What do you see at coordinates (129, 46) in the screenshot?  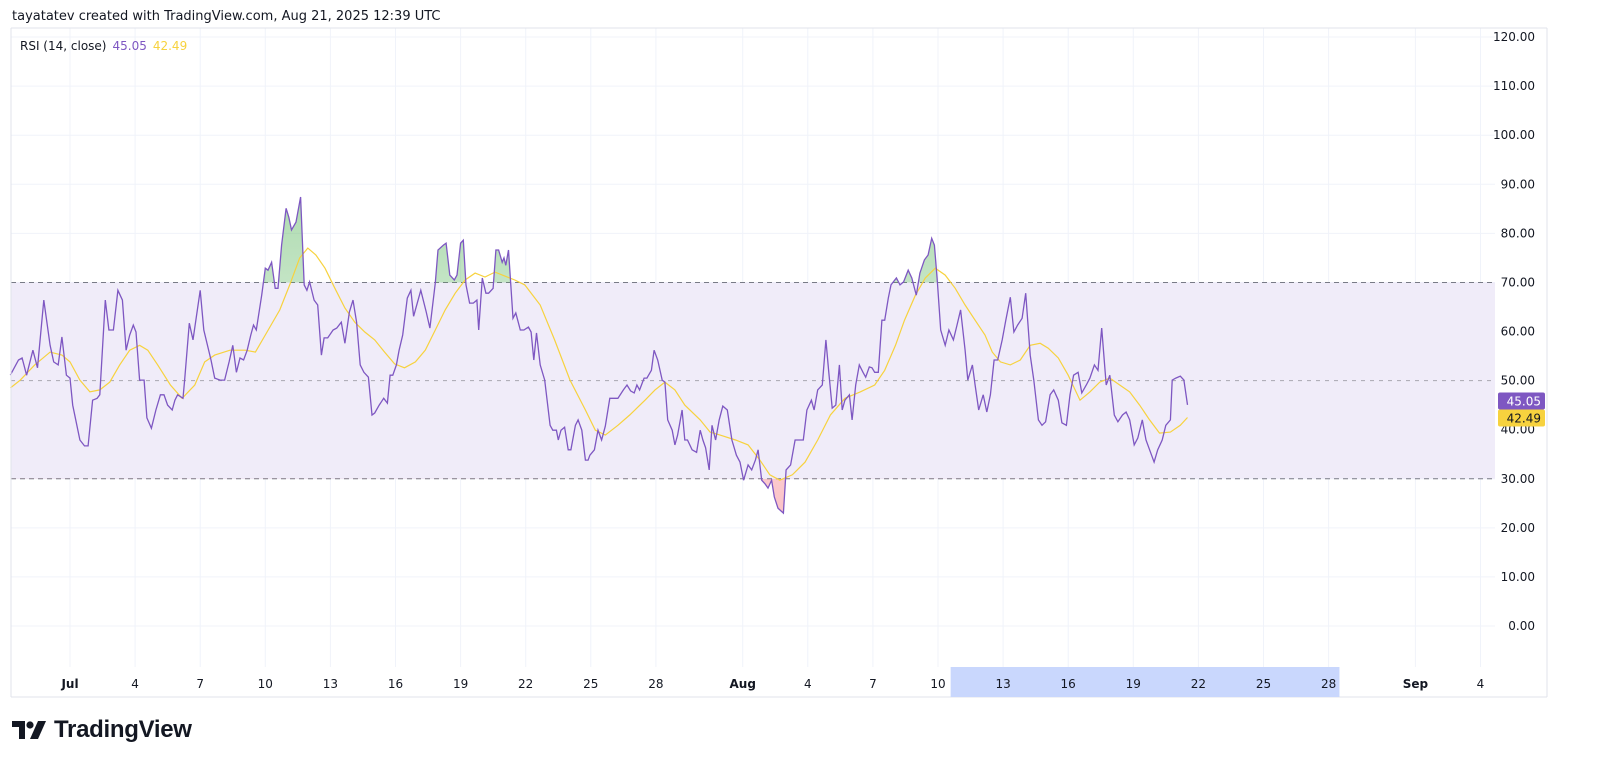 I see `rsi-value: 45.05` at bounding box center [129, 46].